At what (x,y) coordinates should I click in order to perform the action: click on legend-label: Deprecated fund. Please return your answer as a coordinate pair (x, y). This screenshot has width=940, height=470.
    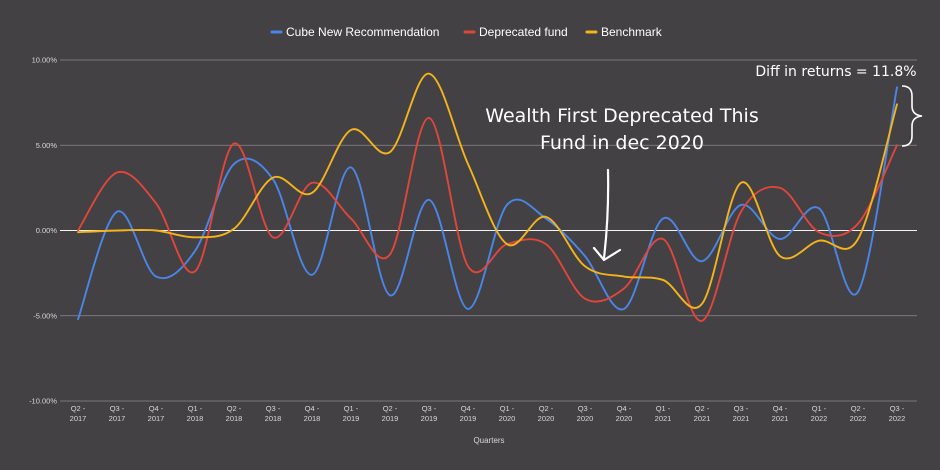
    Looking at the image, I should click on (523, 32).